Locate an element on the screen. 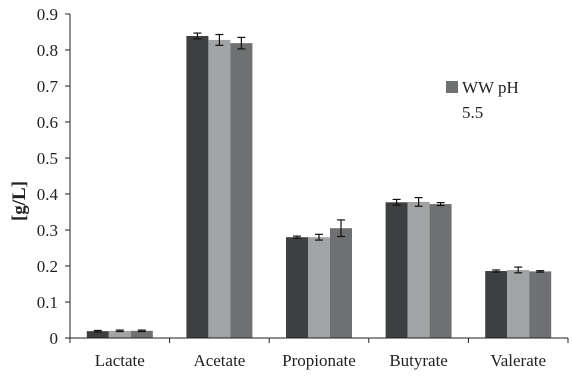  y-tick-label: 0 is located at coordinates (54, 338).